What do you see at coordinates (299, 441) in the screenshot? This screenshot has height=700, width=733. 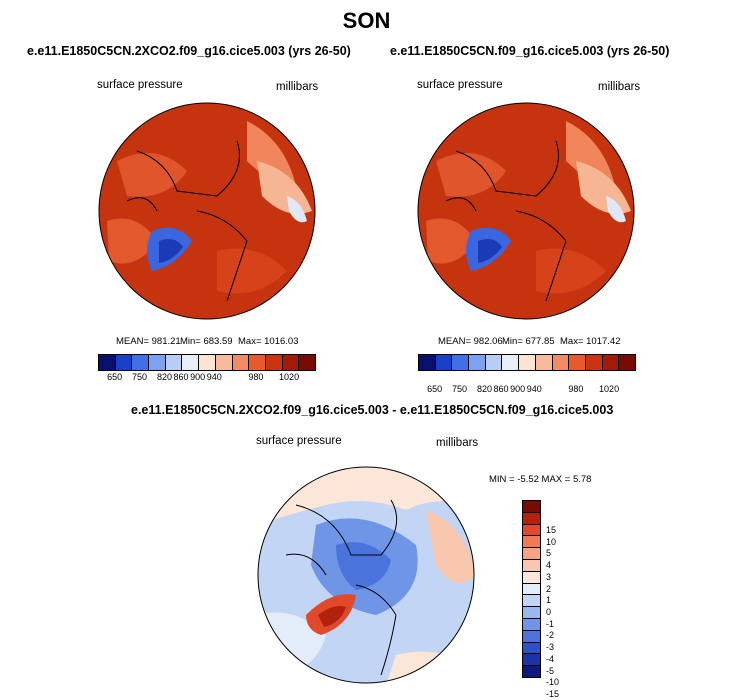 I see `diff-variable-label: surface pressure` at bounding box center [299, 441].